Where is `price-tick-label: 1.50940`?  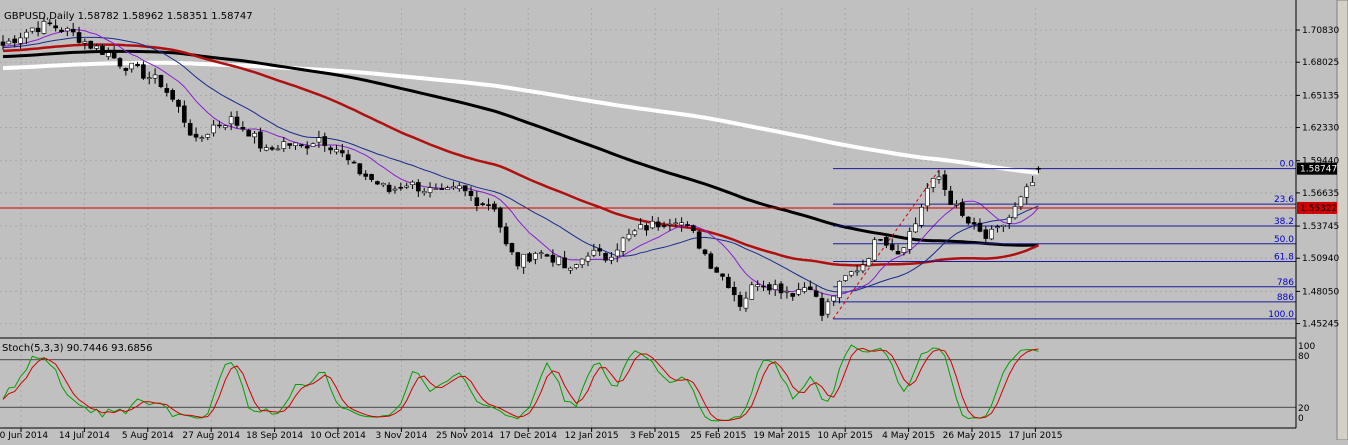 price-tick-label: 1.50940 is located at coordinates (1320, 259).